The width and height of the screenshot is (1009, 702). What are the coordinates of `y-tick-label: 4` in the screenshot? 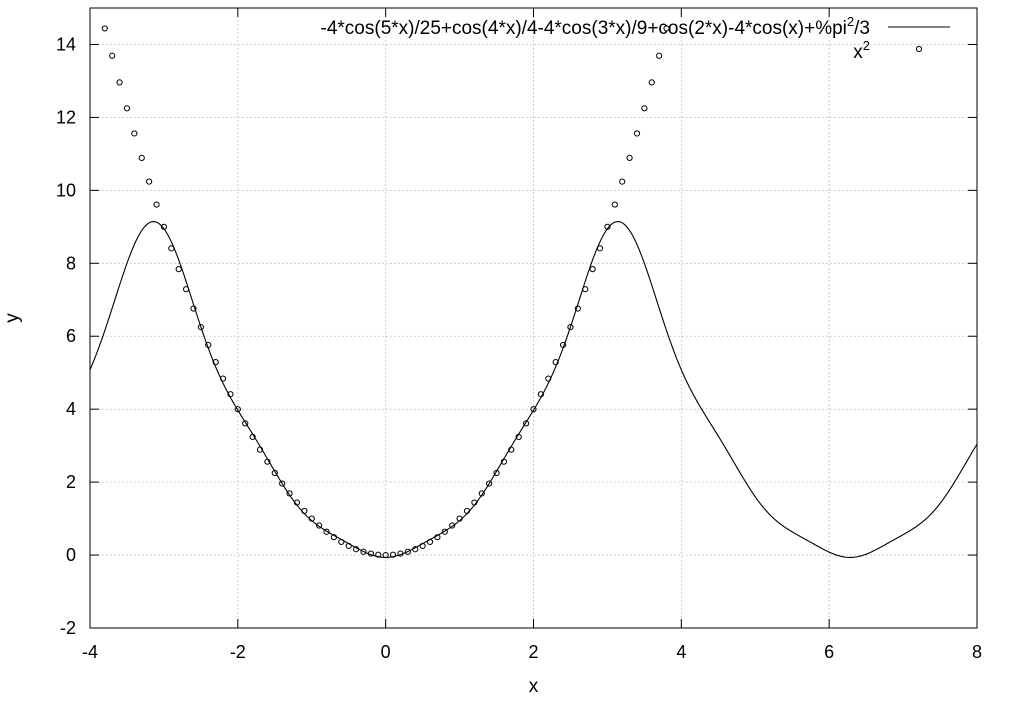 It's located at (71, 409).